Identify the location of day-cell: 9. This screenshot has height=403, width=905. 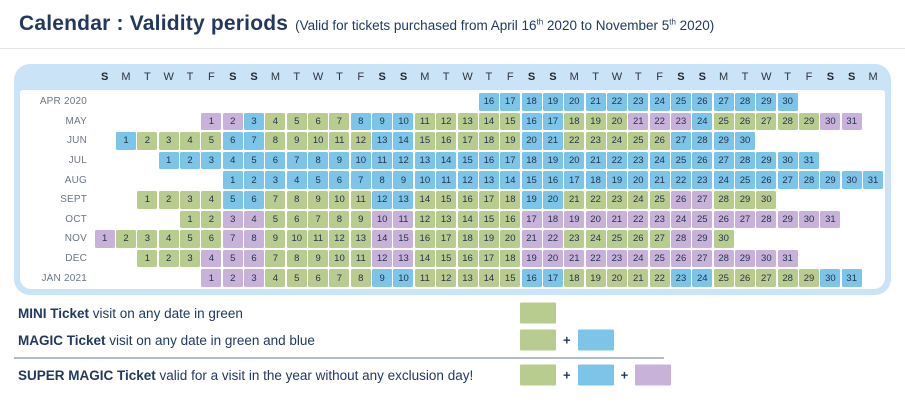
(296, 141).